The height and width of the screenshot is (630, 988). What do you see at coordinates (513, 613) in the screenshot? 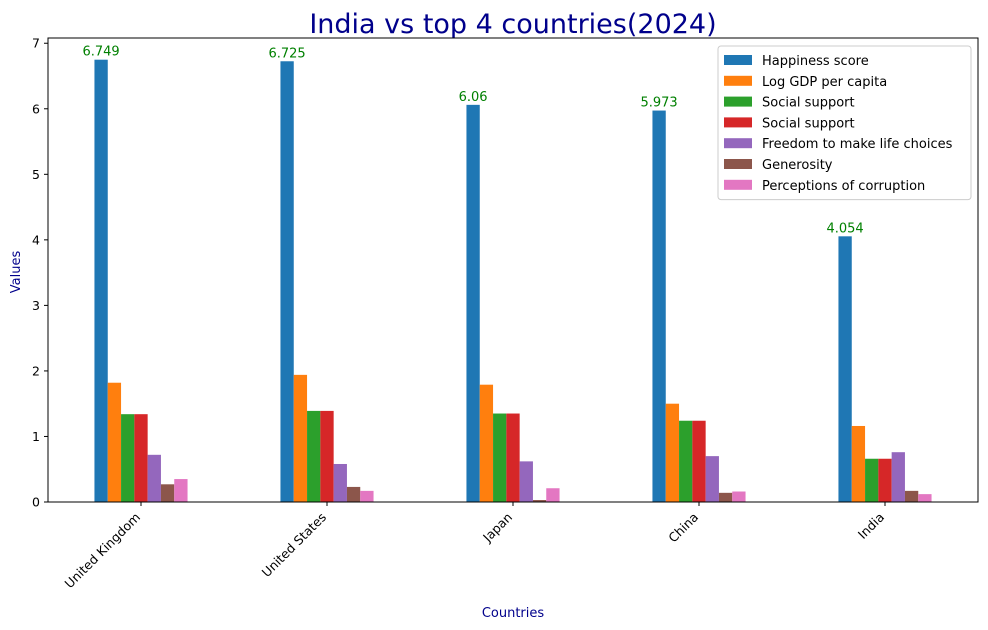
I see `x-axis-label: Countries` at bounding box center [513, 613].